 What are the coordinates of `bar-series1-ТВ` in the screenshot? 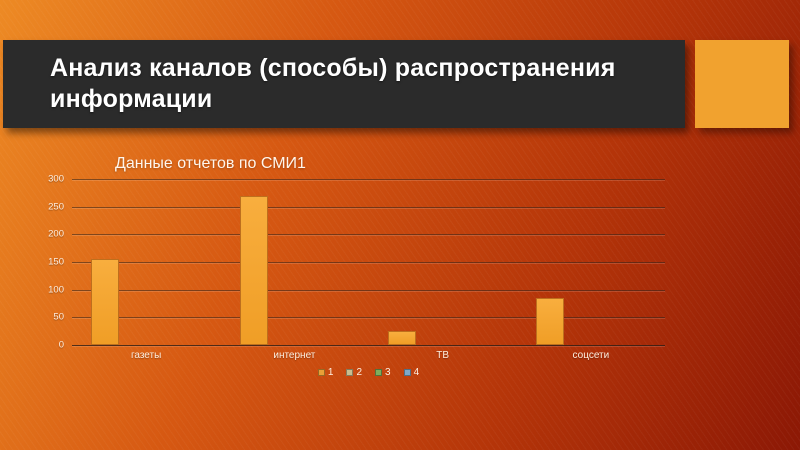 It's located at (401, 338).